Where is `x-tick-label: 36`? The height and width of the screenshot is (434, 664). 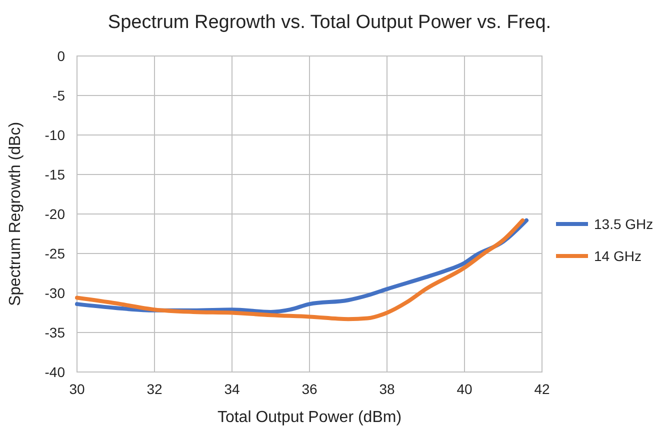 x-tick-label: 36 is located at coordinates (310, 389).